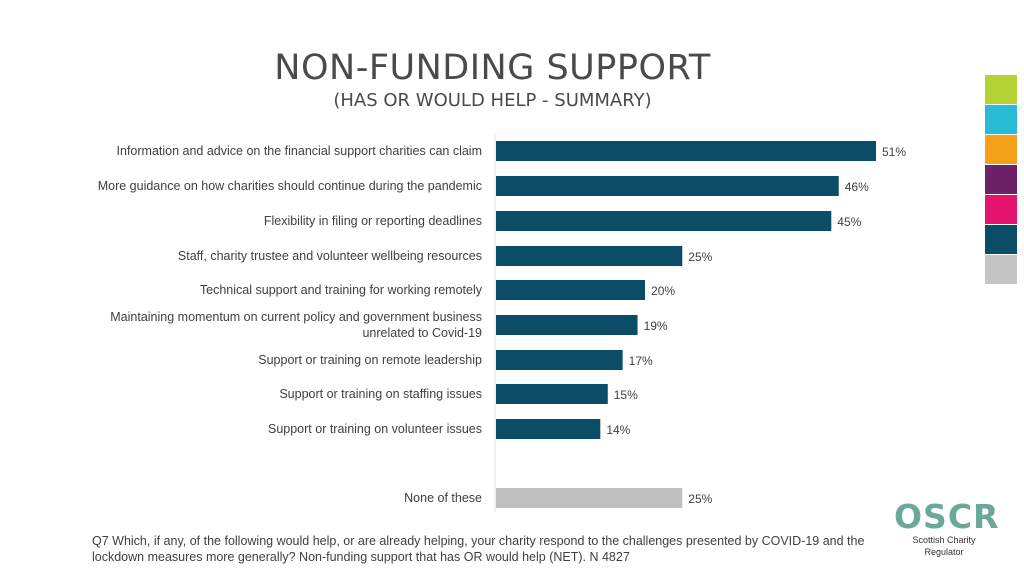  Describe the element at coordinates (492, 100) in the screenshot. I see `chart-subtitle: (HAS OR WOULD HELP - SUMMARY)` at that location.